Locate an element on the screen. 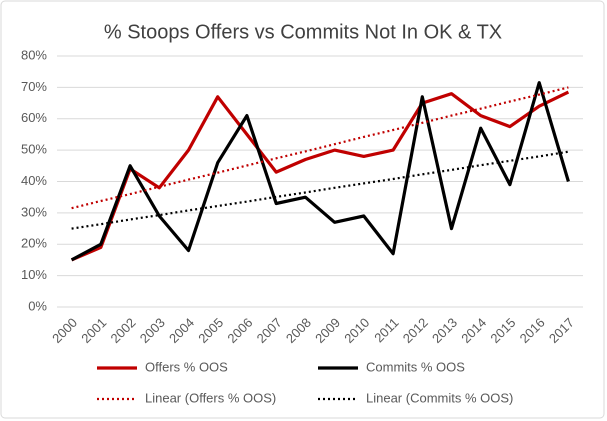 The image size is (607, 421). legend-label: Commits % OOS is located at coordinates (415, 366).